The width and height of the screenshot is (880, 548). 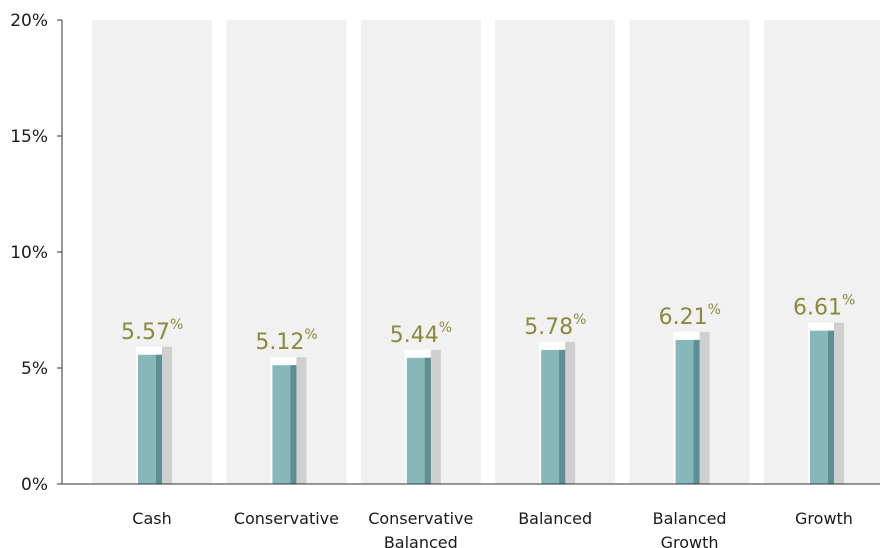 I want to click on y-tick-label: 5%, so click(x=34, y=369).